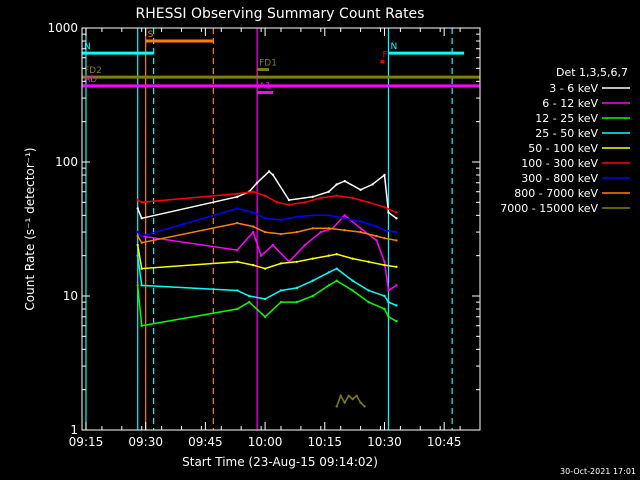 This screenshot has width=640, height=480. I want to click on x-axis-label: Start Time (23-Aug-15 09:14:02), so click(280, 462).